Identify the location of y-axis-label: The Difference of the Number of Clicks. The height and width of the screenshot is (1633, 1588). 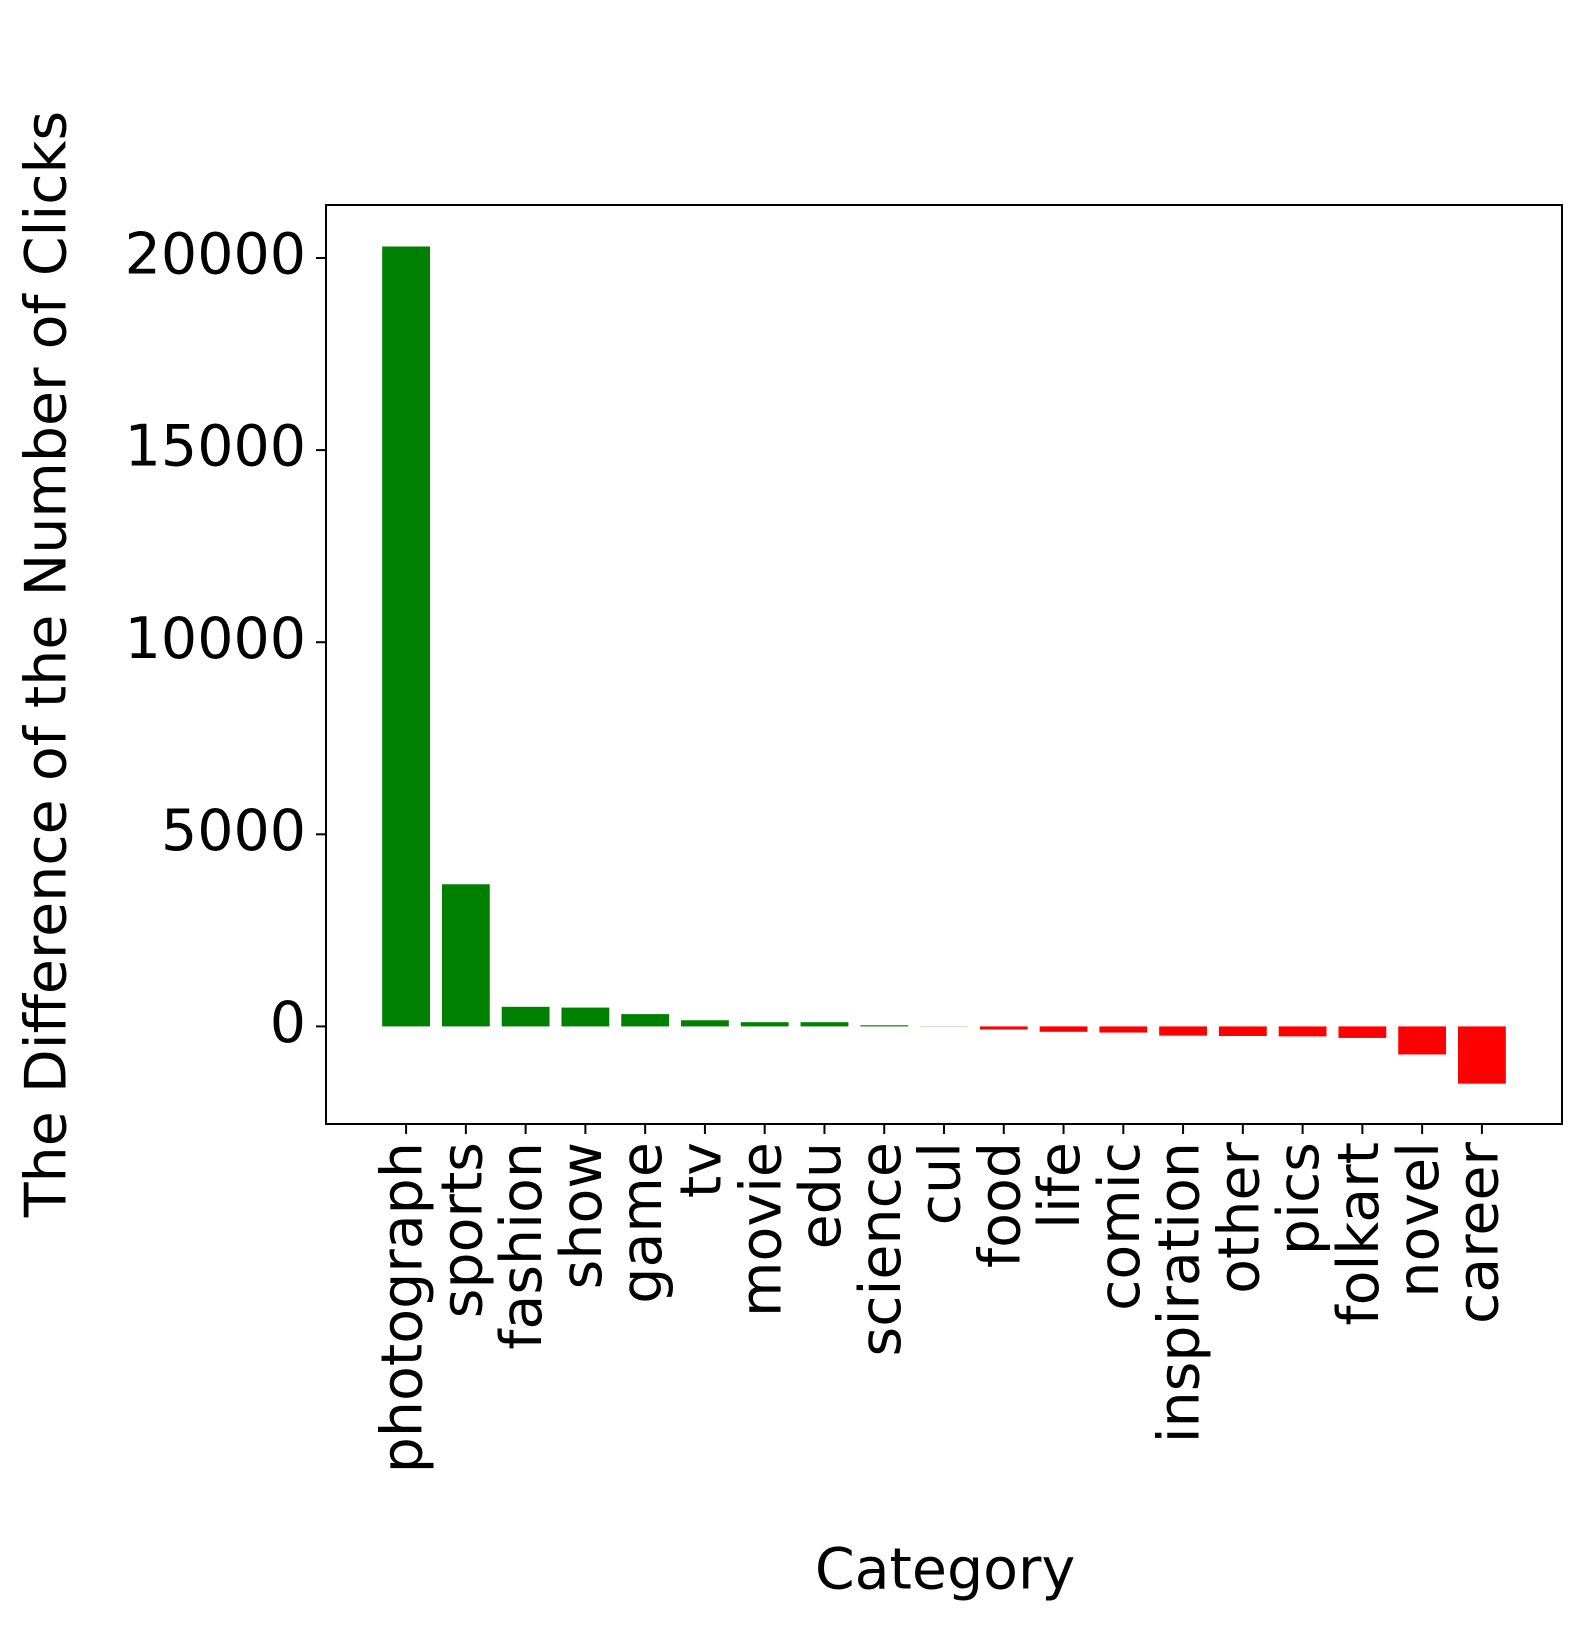
(47, 665).